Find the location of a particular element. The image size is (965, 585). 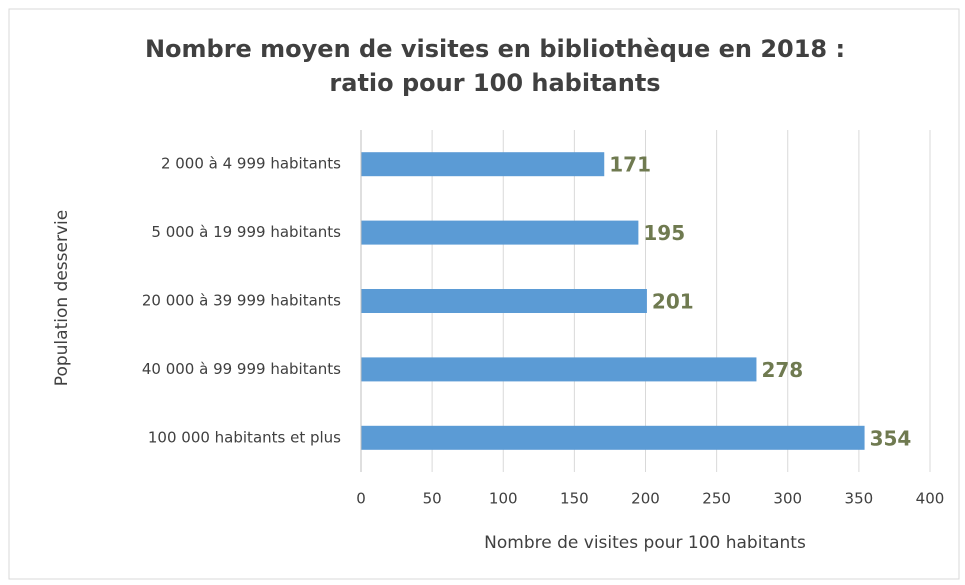

data-label: 354 is located at coordinates (891, 438).